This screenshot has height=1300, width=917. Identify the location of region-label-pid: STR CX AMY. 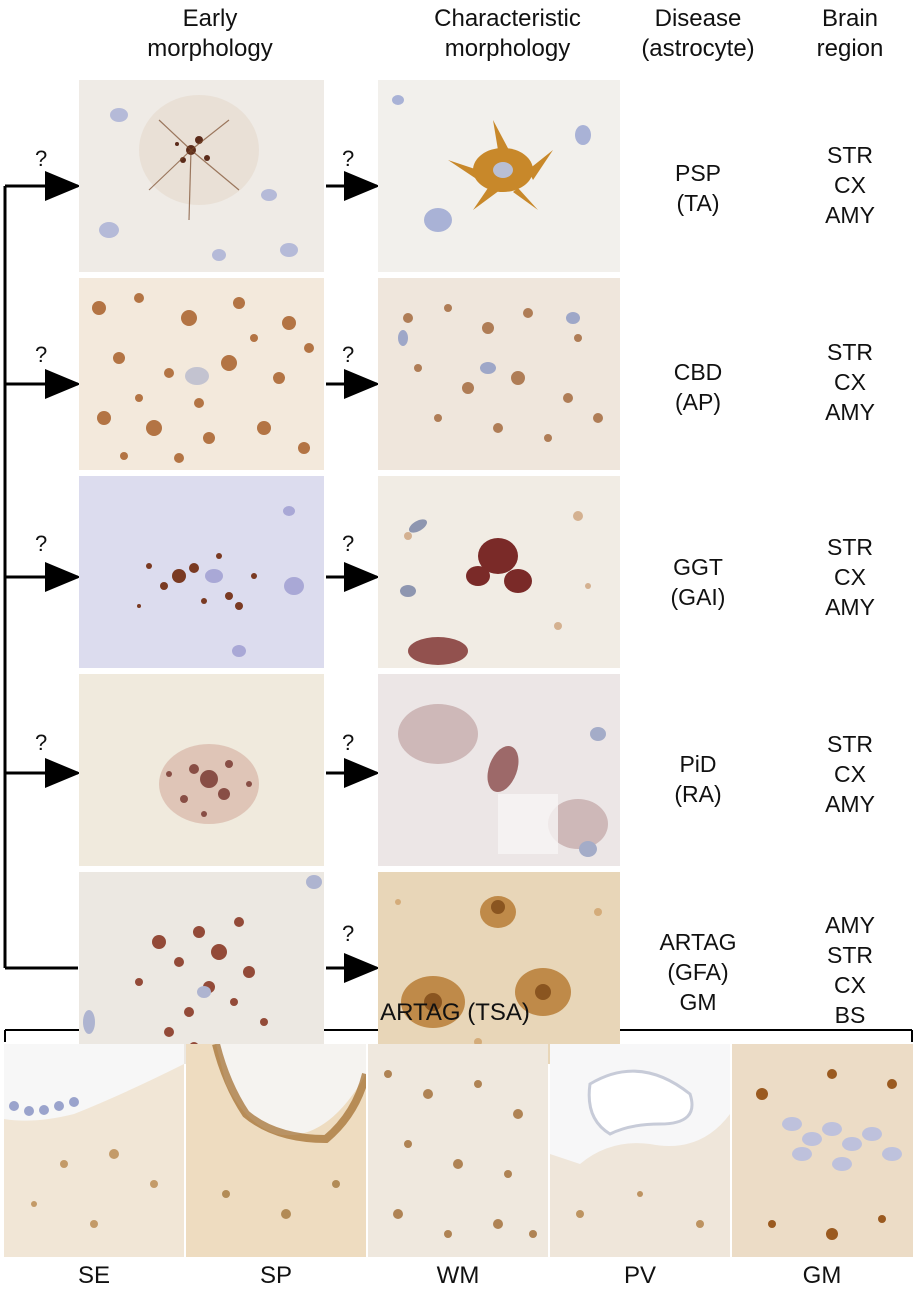
(850, 774).